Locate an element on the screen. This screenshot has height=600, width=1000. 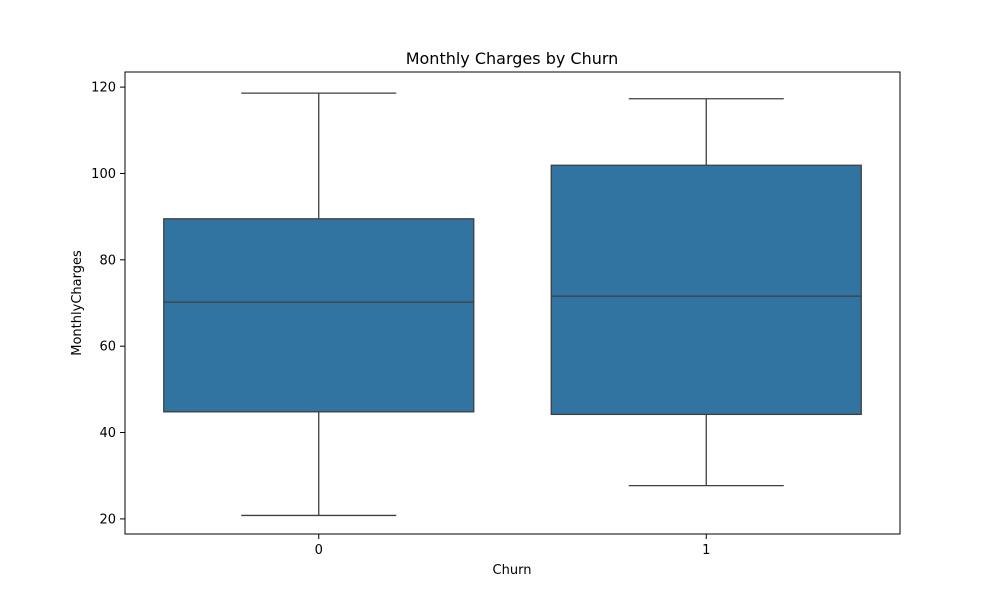
x-tick-label: 1 is located at coordinates (706, 550).